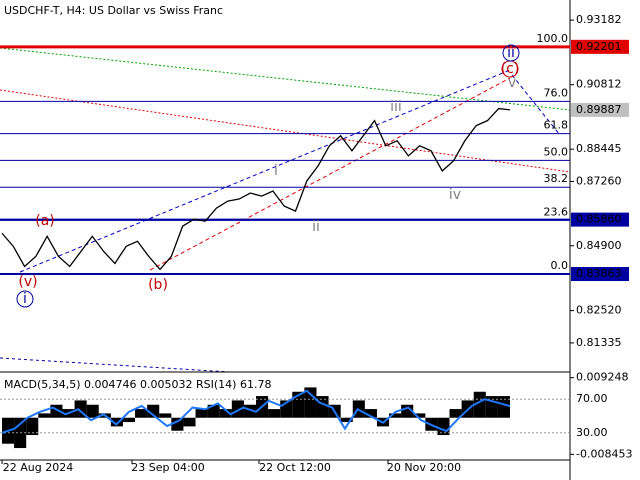 The width and height of the screenshot is (640, 480). What do you see at coordinates (599, 245) in the screenshot?
I see `y-tick-label: 0.84900` at bounding box center [599, 245].